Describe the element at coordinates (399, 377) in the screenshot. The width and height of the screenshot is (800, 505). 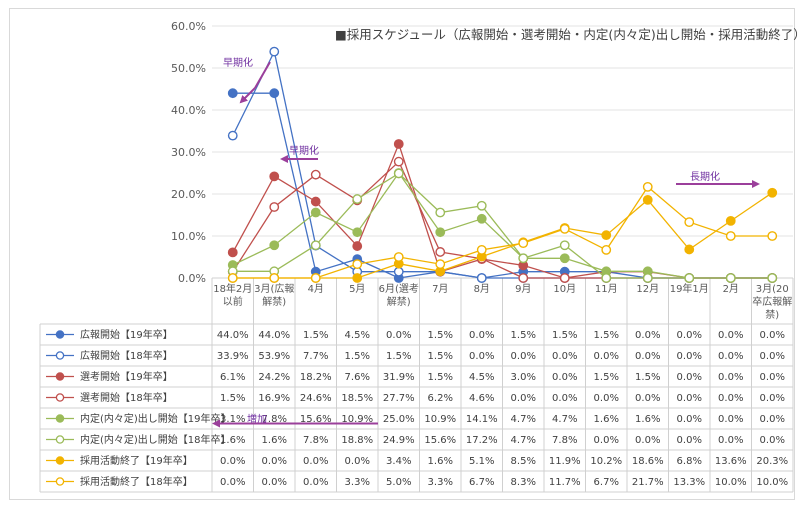
I see `data-label: 31.9%` at that location.